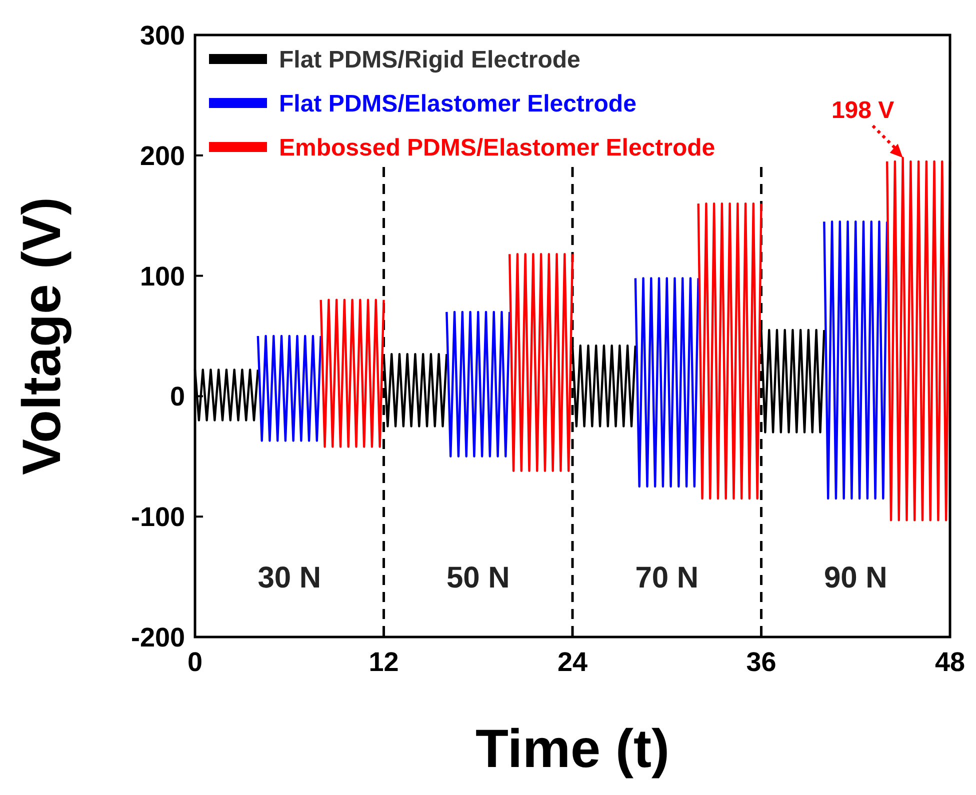  I want to click on annotation: 198 V, so click(862, 110).